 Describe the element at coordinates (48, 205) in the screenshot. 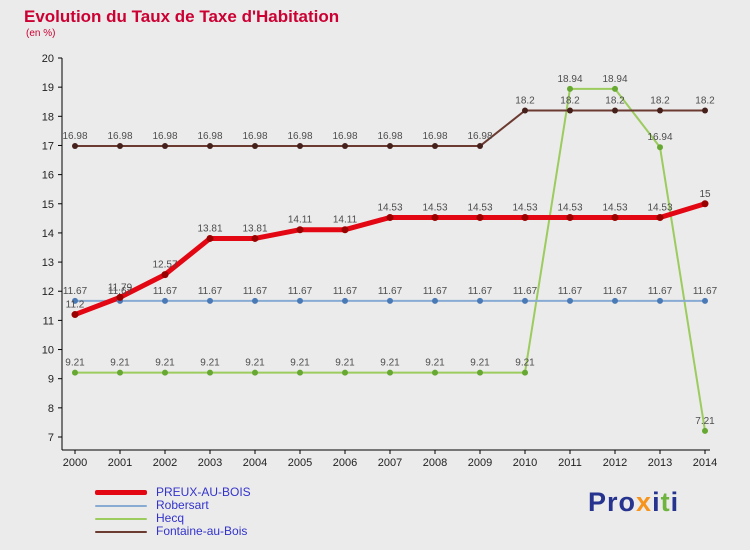

I see `y-tick-label: 15` at that location.